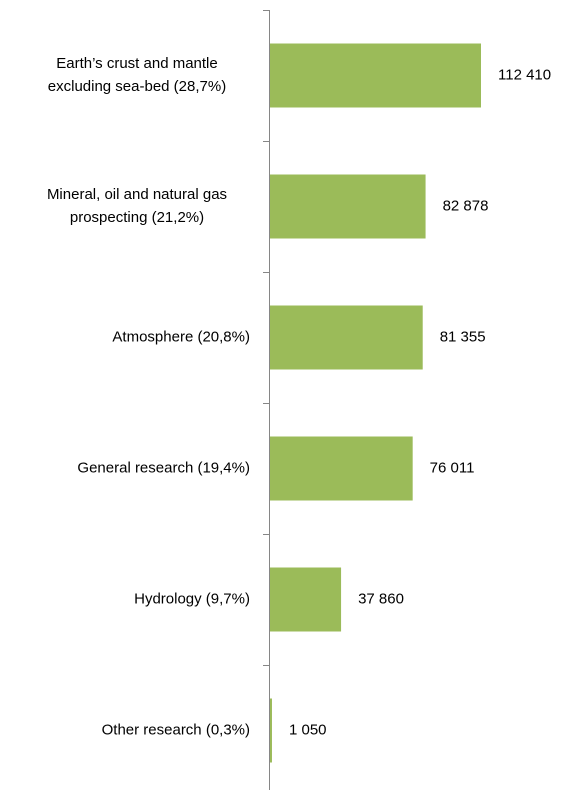 The image size is (569, 794). Describe the element at coordinates (466, 205) in the screenshot. I see `data-label: 82 878` at that location.